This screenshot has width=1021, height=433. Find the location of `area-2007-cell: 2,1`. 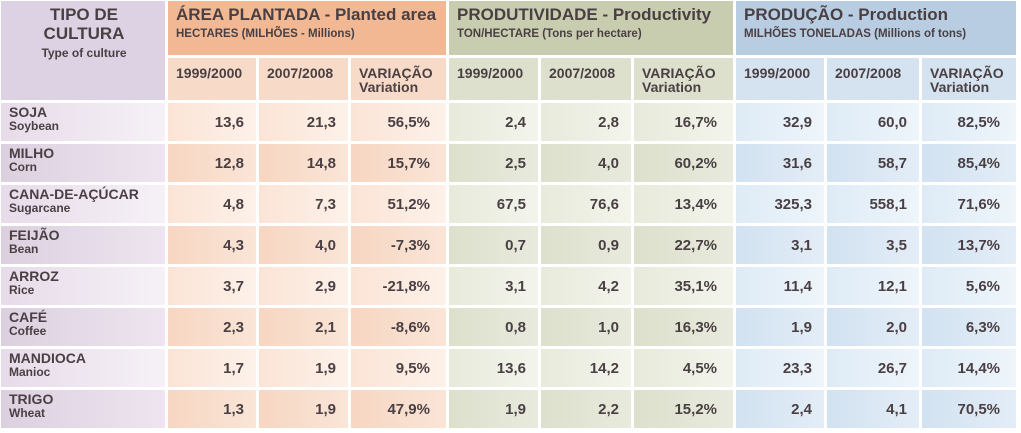

area-2007-cell: 2,1 is located at coordinates (303, 327).